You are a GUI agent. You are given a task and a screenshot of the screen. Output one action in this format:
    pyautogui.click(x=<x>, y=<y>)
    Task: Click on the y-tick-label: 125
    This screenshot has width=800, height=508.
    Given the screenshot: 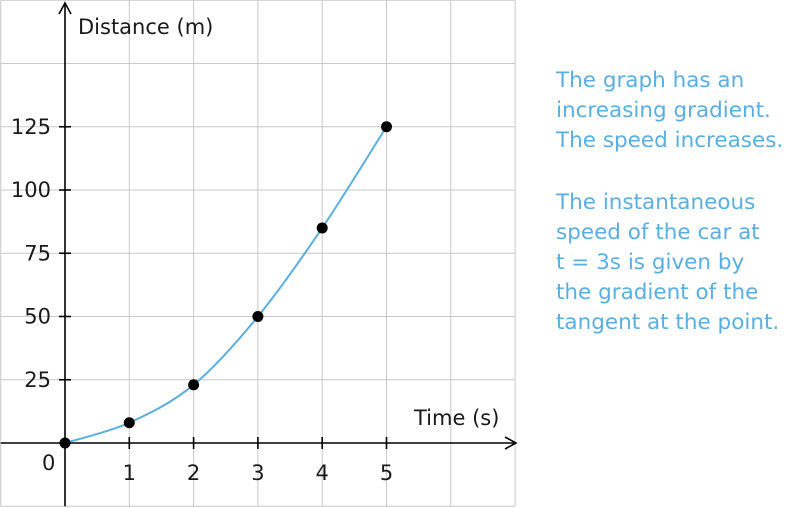 What is the action you would take?
    pyautogui.click(x=31, y=127)
    